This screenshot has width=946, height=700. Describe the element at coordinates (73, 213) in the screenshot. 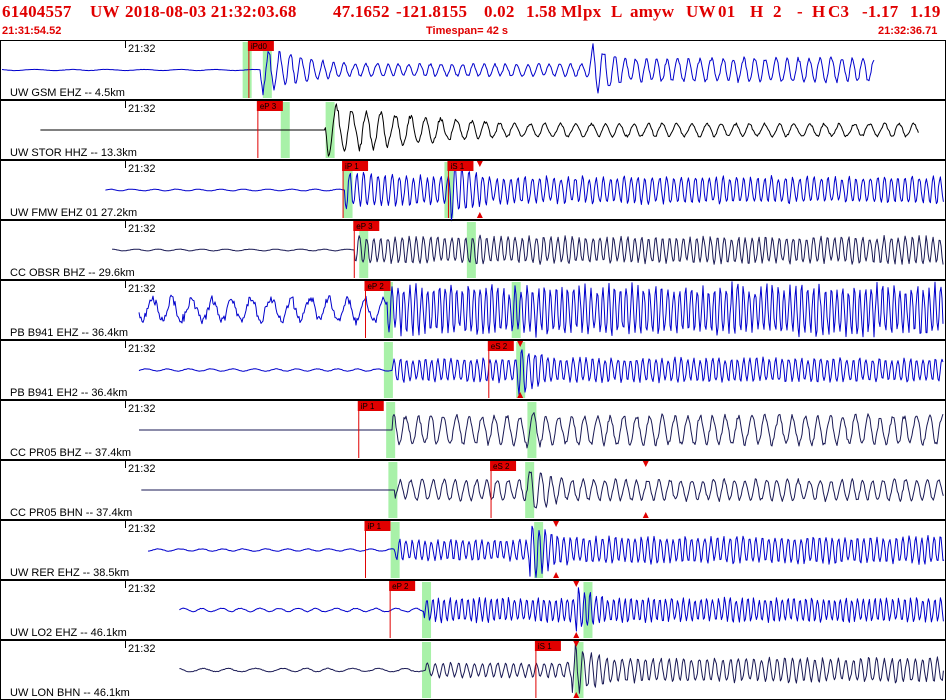

I see `channel-label: UW FMW EHZ 01 27.2km` at that location.